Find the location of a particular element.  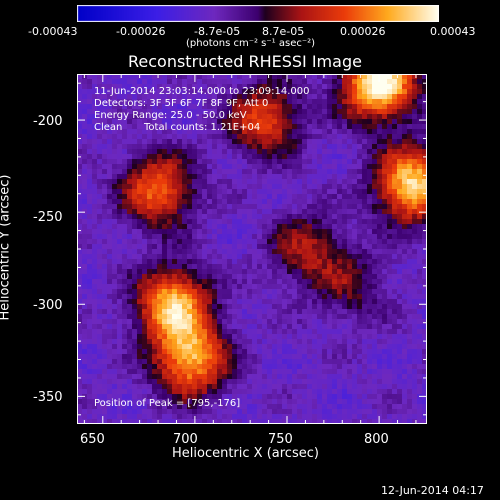

annotation-detectors: Detectors: 3F 5F 6F 7F 8F 9F, Att 0 is located at coordinates (181, 103).